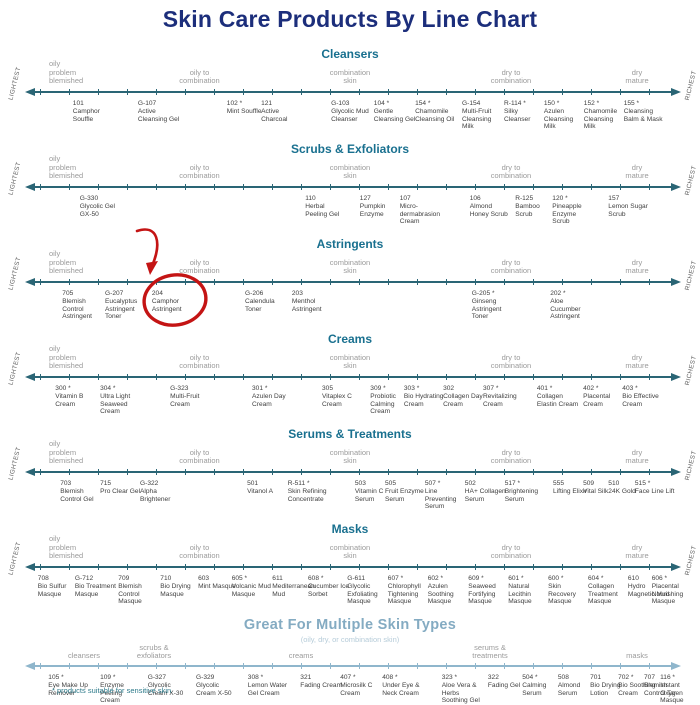  I want to click on skin-type-label: oily problem blemished, so click(66, 547).